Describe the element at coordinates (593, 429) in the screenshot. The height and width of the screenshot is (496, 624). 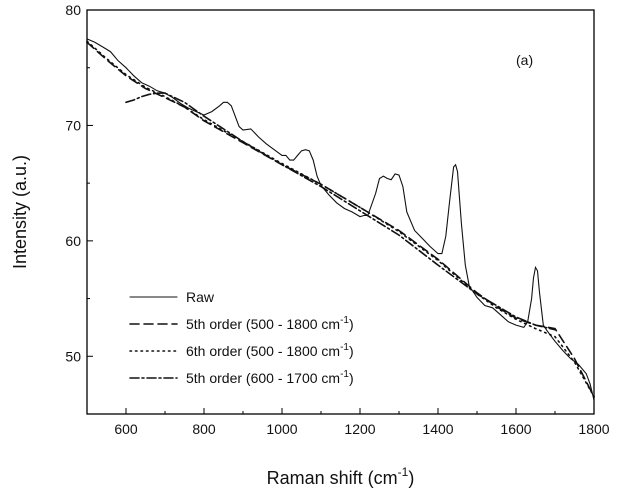
I see `x-tick-label: 1800` at that location.